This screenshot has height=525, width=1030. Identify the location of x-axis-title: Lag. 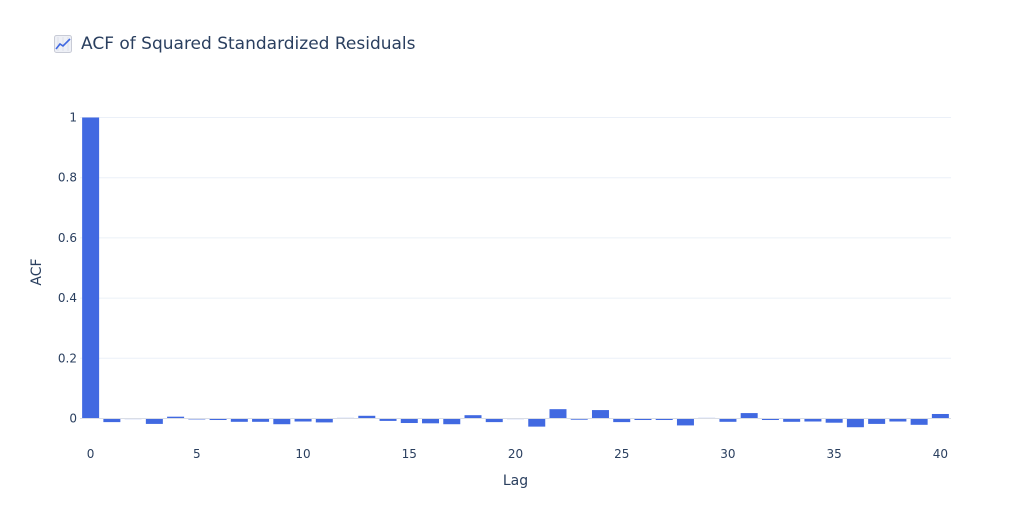
(515, 481).